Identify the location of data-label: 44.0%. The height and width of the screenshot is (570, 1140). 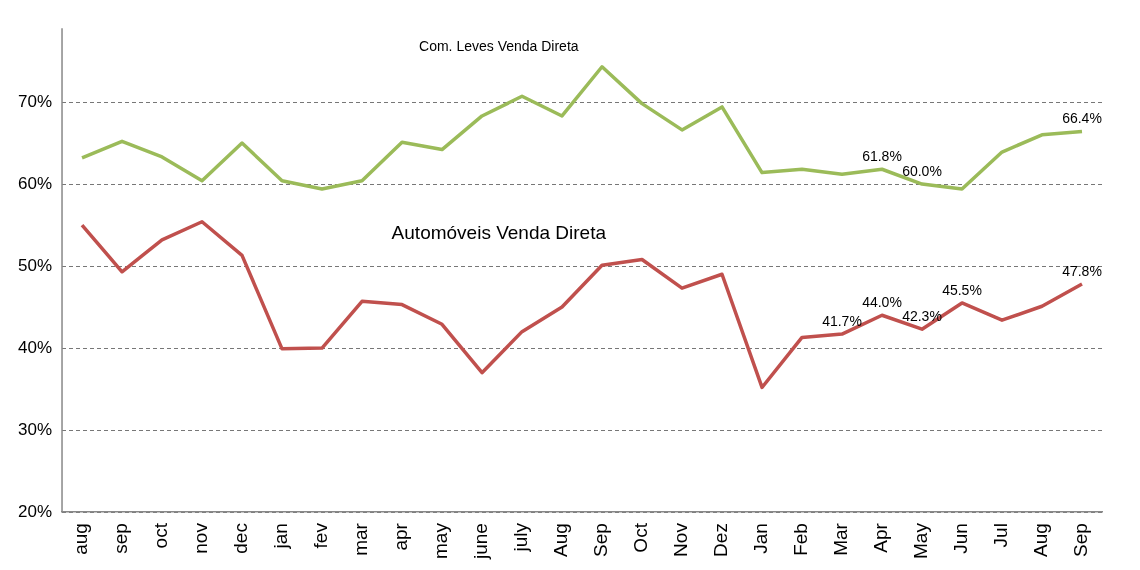
(882, 302).